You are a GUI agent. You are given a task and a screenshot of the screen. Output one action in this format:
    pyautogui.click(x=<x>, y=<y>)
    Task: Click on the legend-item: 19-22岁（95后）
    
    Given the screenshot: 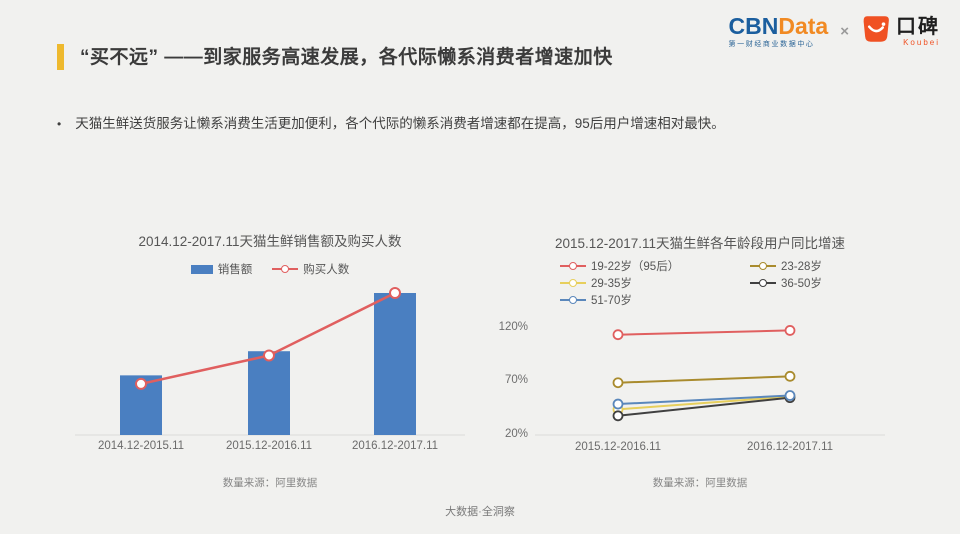 What is the action you would take?
    pyautogui.click(x=655, y=266)
    